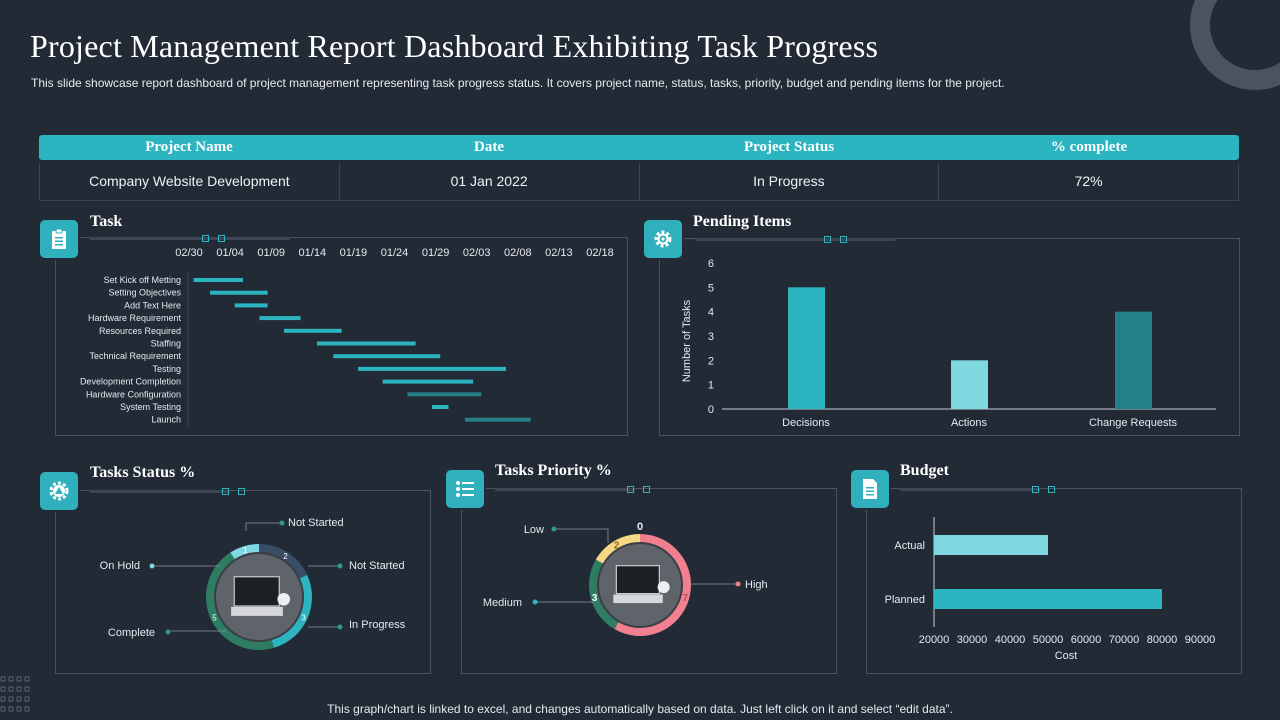 This screenshot has height=720, width=1280. I want to click on gantt-tick-label: 01/09, so click(271, 253).